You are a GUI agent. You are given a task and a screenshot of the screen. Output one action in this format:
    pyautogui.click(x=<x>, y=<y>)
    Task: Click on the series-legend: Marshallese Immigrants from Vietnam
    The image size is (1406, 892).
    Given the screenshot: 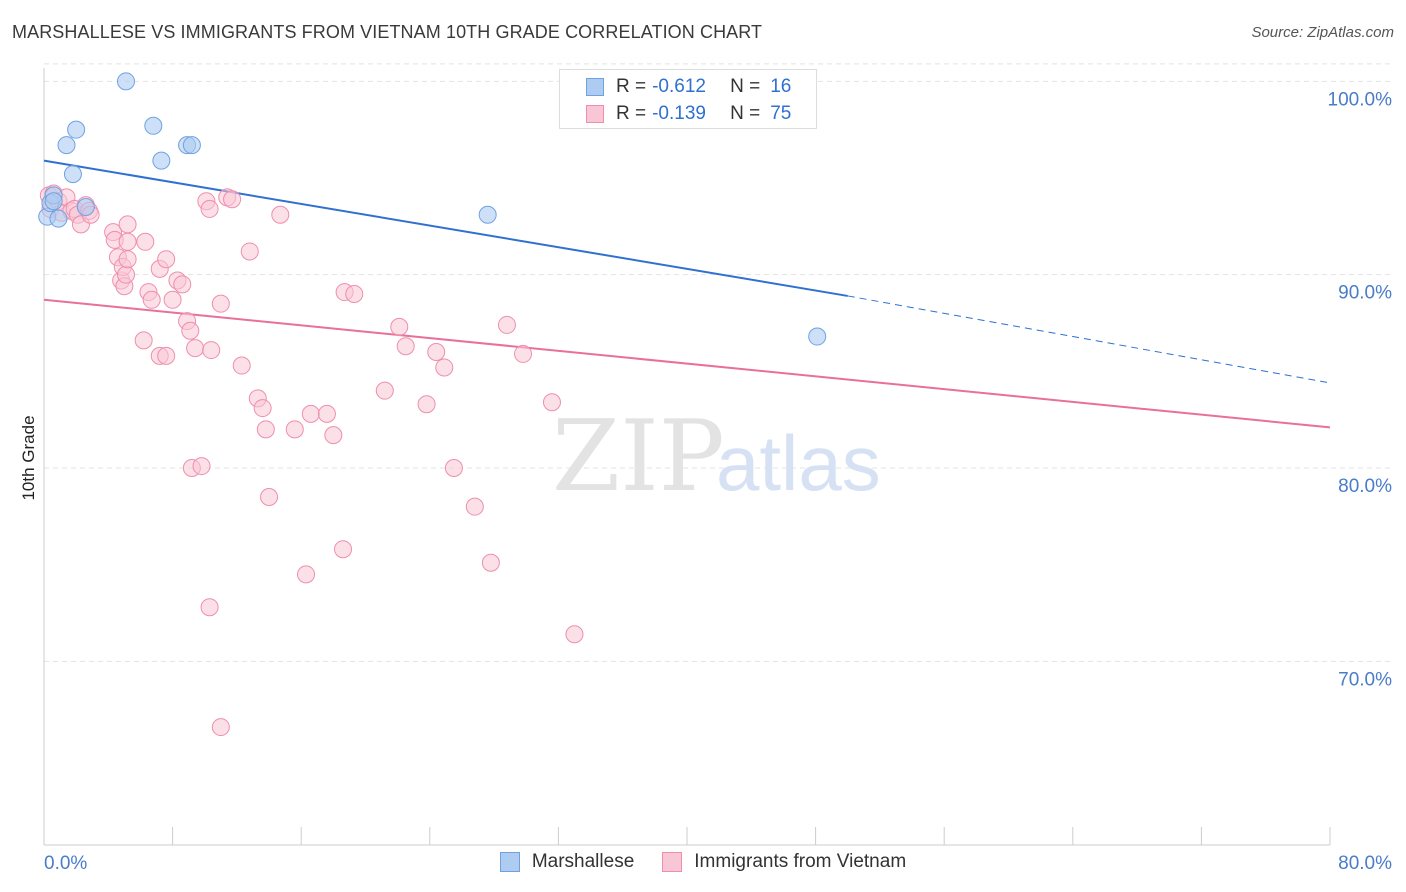 What is the action you would take?
    pyautogui.click(x=703, y=862)
    